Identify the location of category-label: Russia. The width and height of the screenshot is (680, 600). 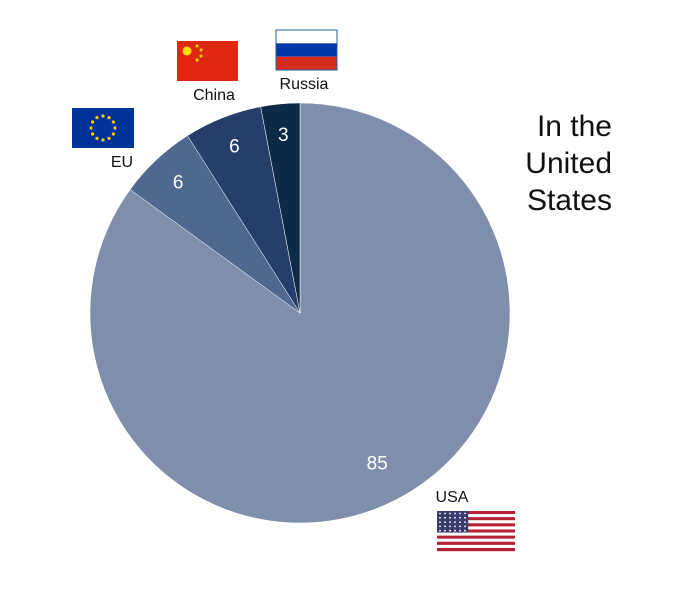
(304, 84).